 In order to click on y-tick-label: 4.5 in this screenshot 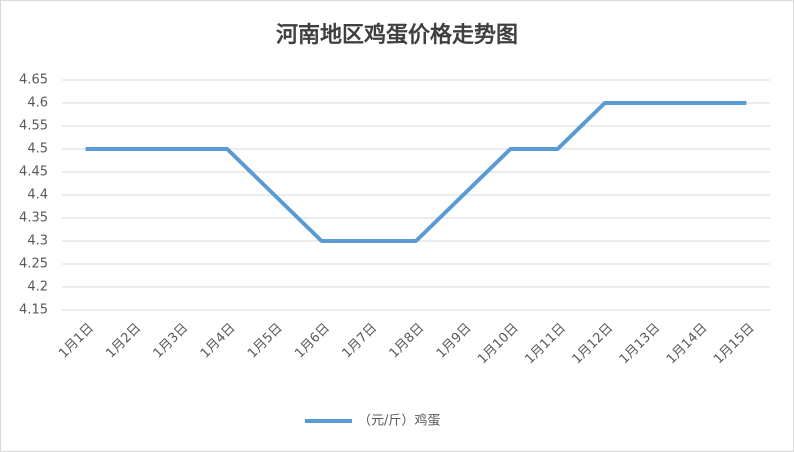, I will do `click(37, 149)`.